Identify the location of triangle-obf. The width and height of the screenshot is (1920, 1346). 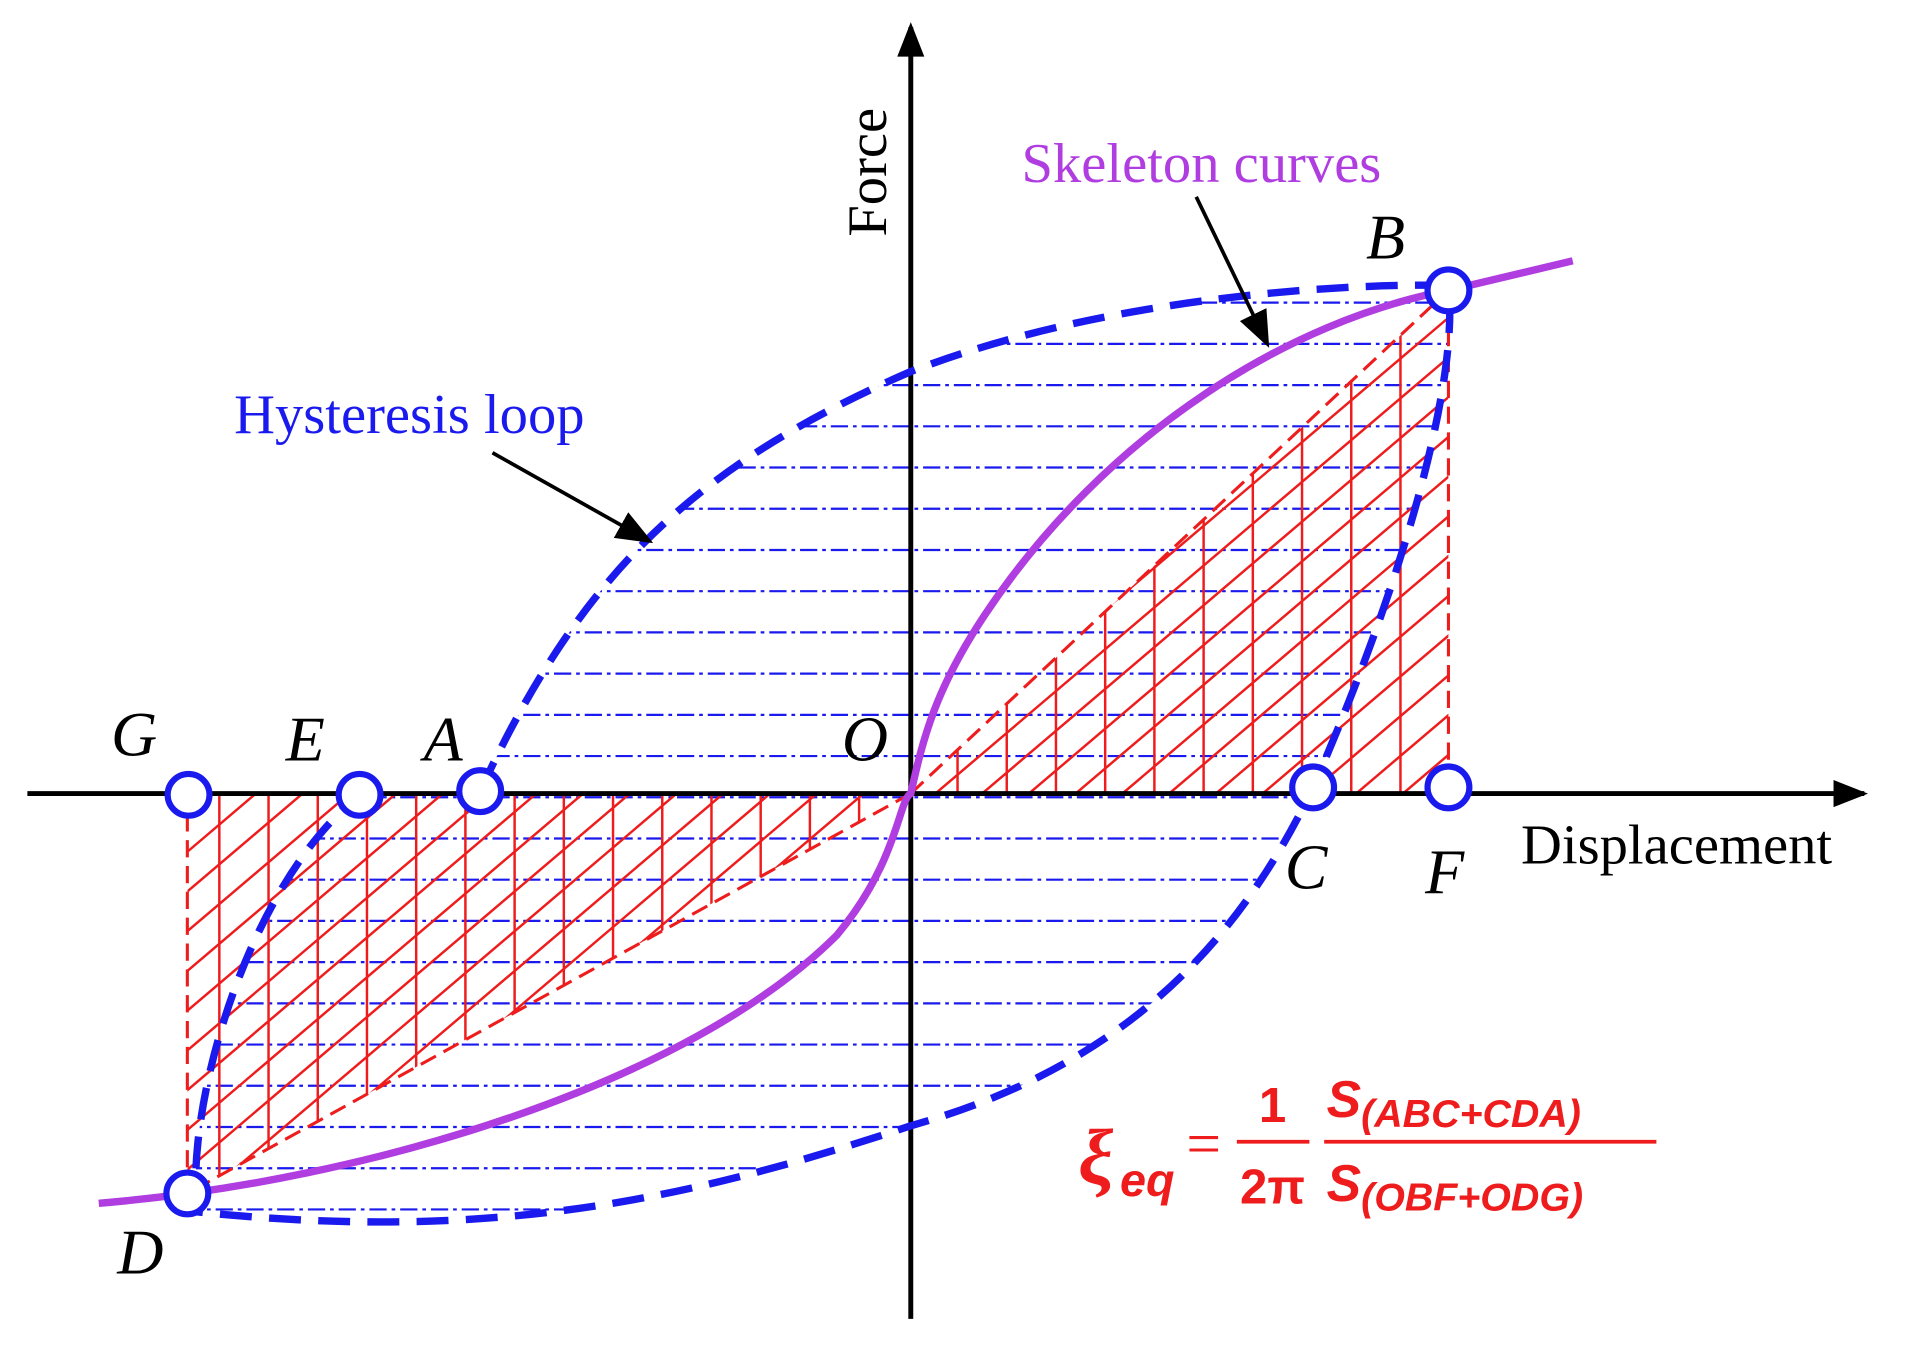
(1179, 540).